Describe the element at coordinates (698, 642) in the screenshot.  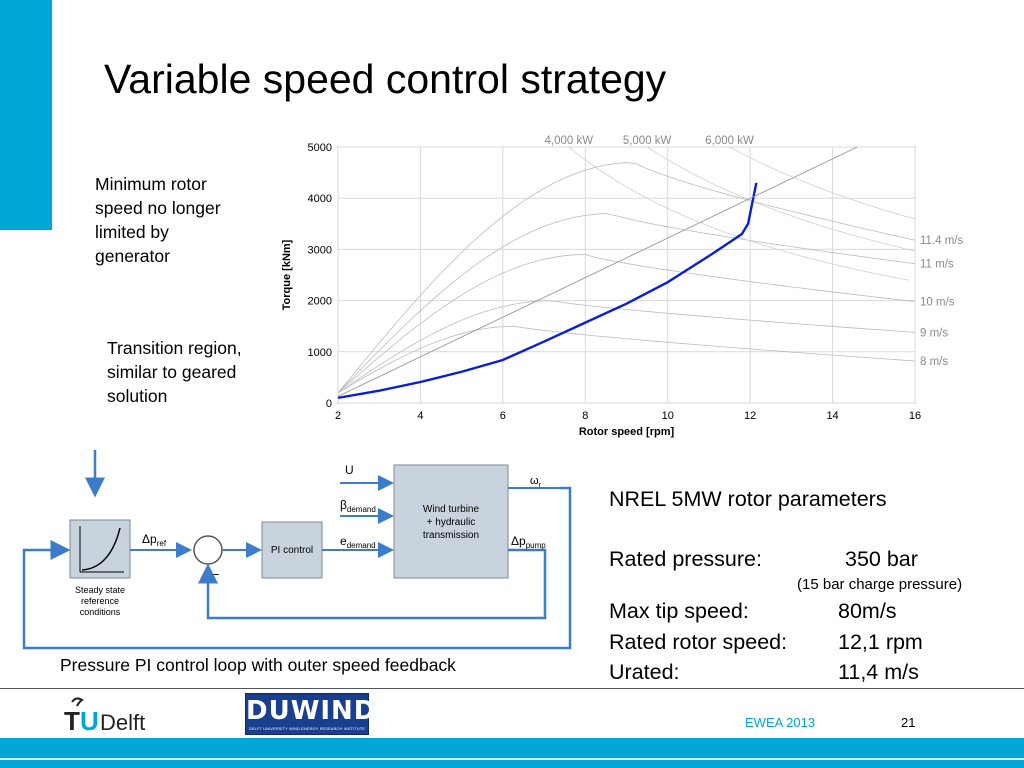
I see `rated-rotor-label: Rated rotor speed:` at that location.